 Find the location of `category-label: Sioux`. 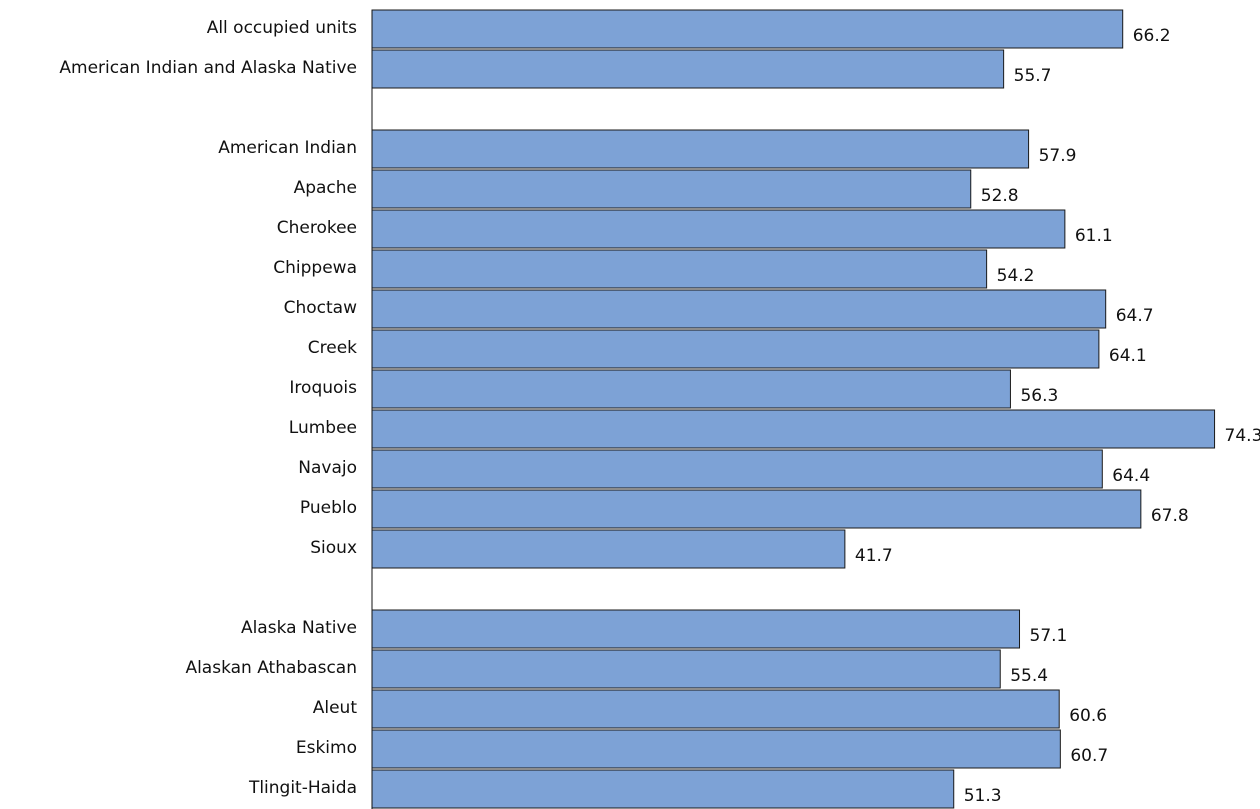

category-label: Sioux is located at coordinates (333, 548).